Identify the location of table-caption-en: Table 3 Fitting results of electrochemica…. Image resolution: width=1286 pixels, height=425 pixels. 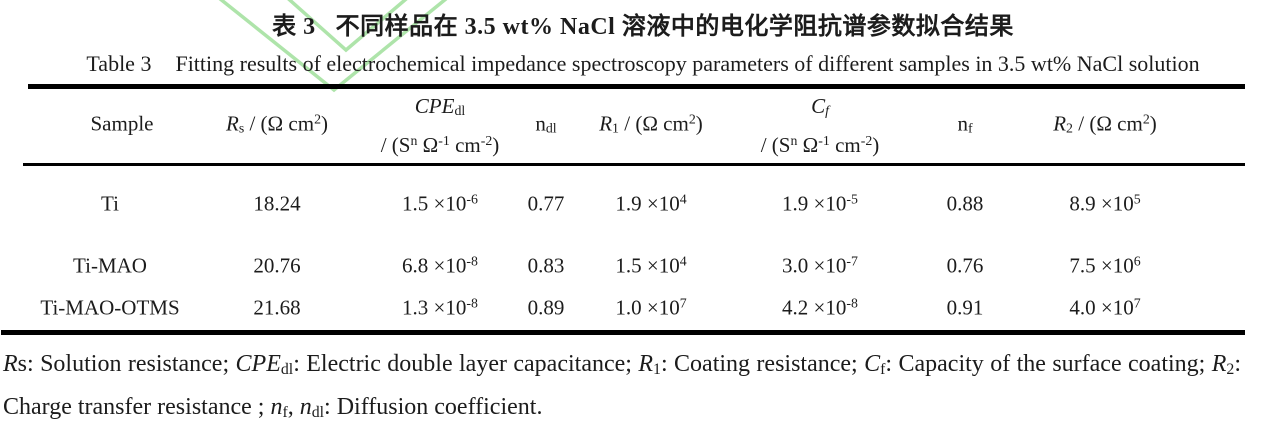
(643, 64).